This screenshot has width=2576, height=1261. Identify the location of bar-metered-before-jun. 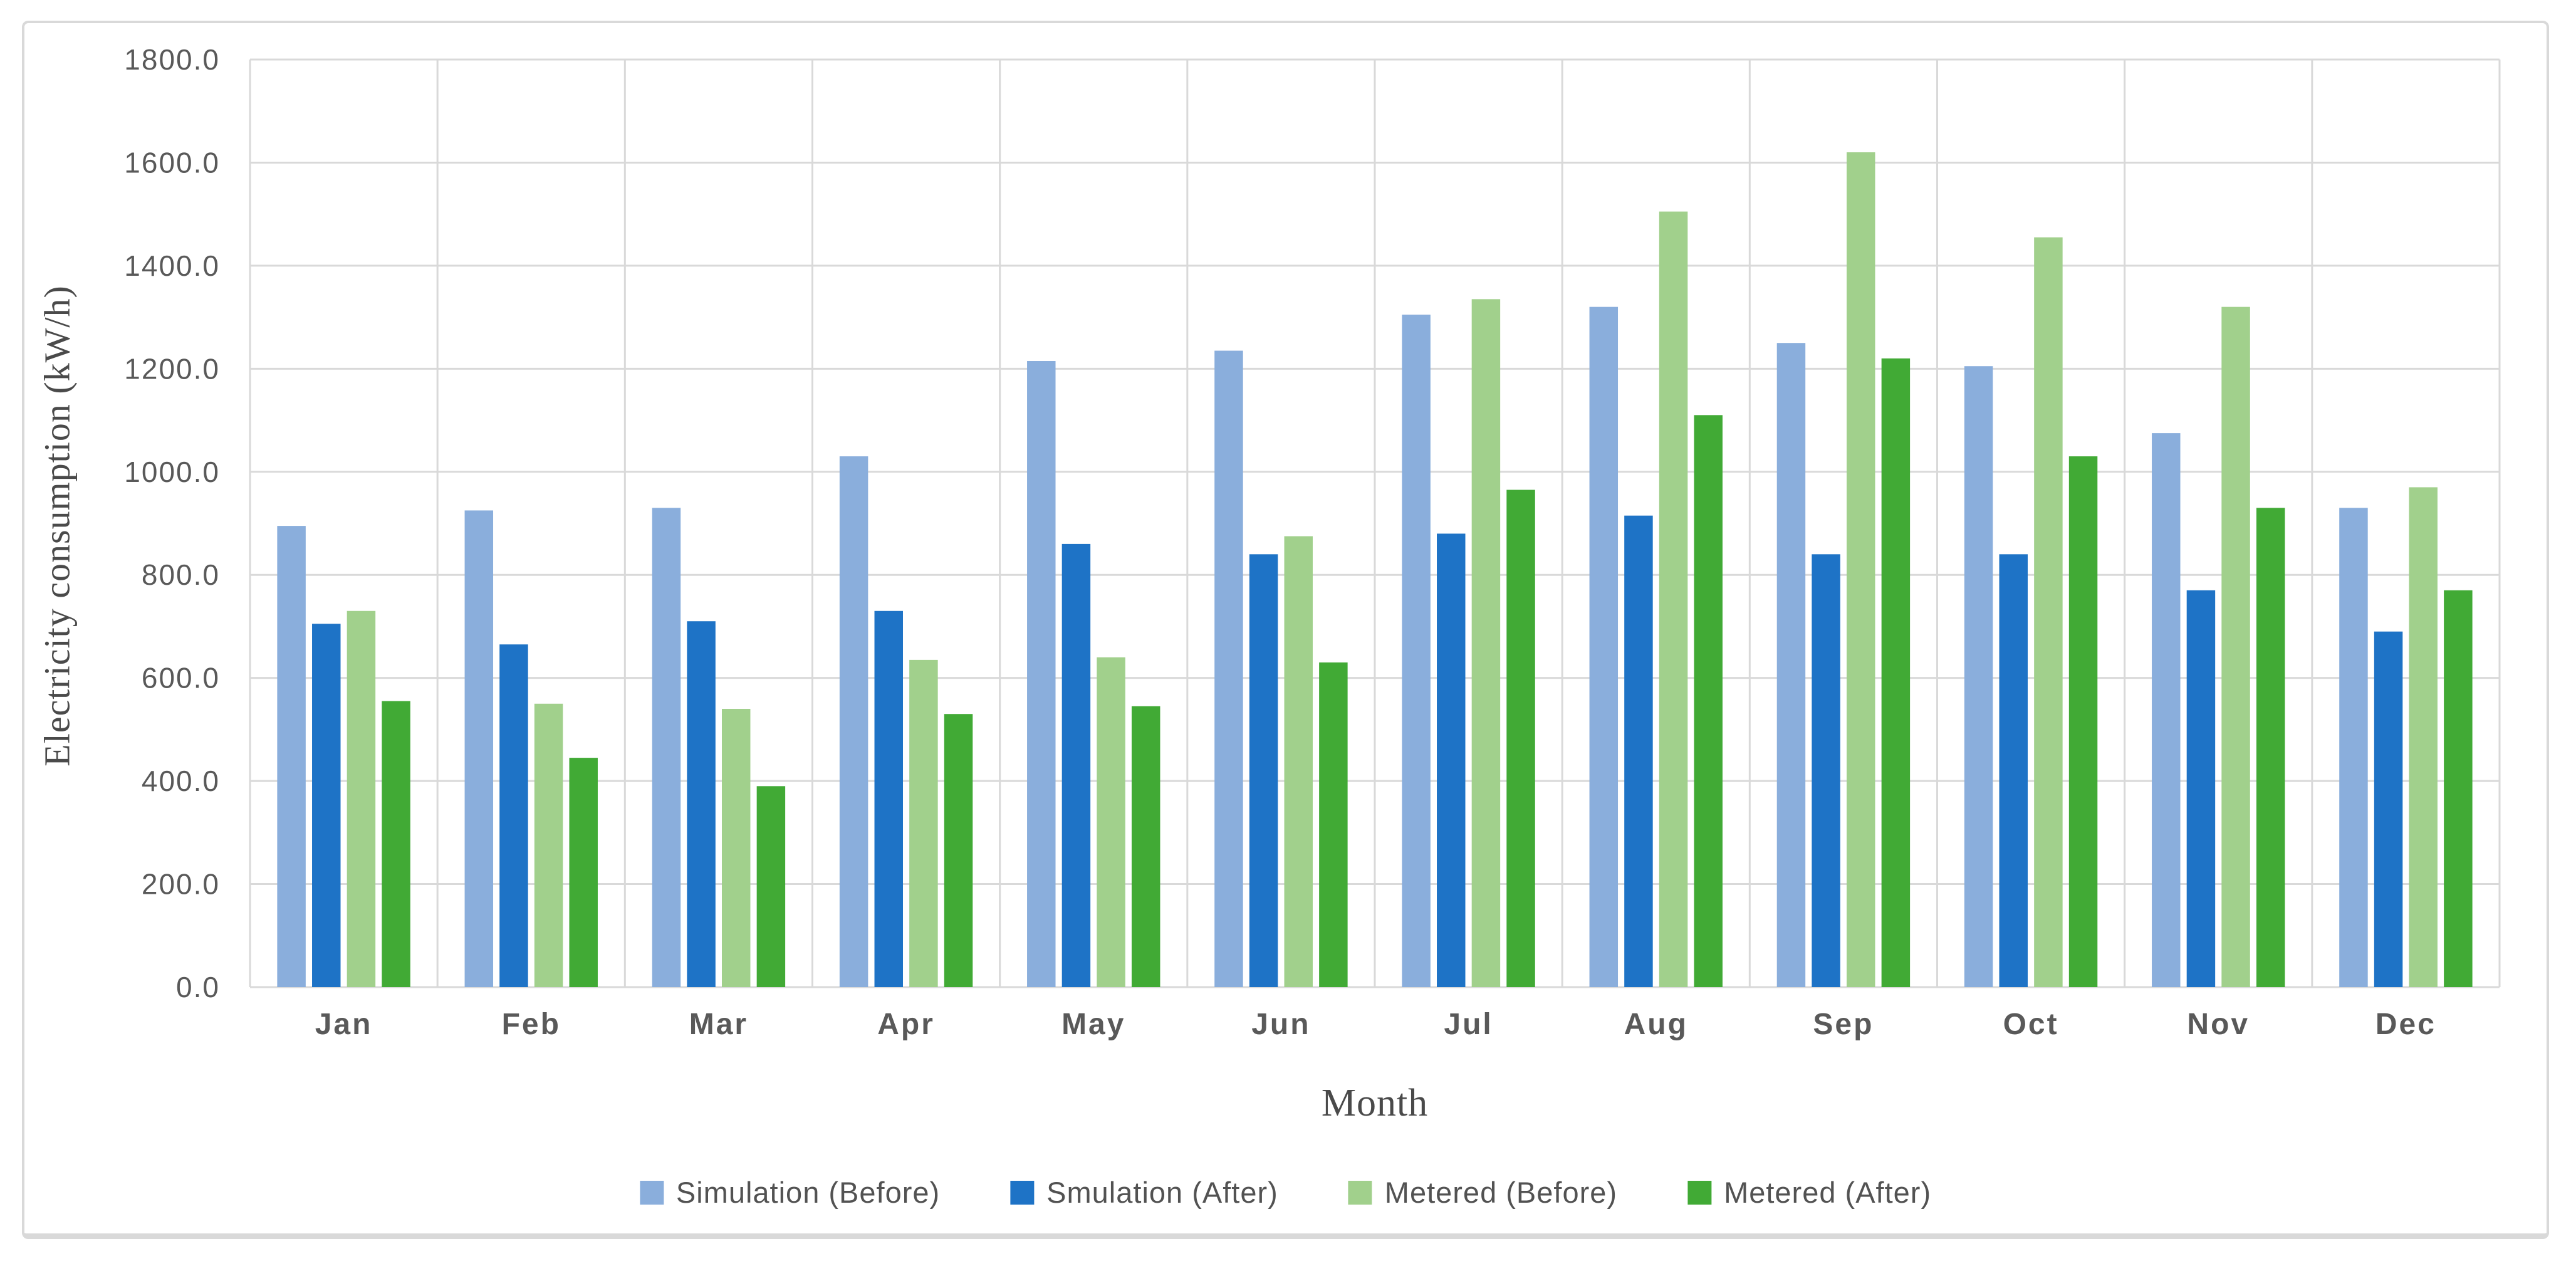
(1298, 761).